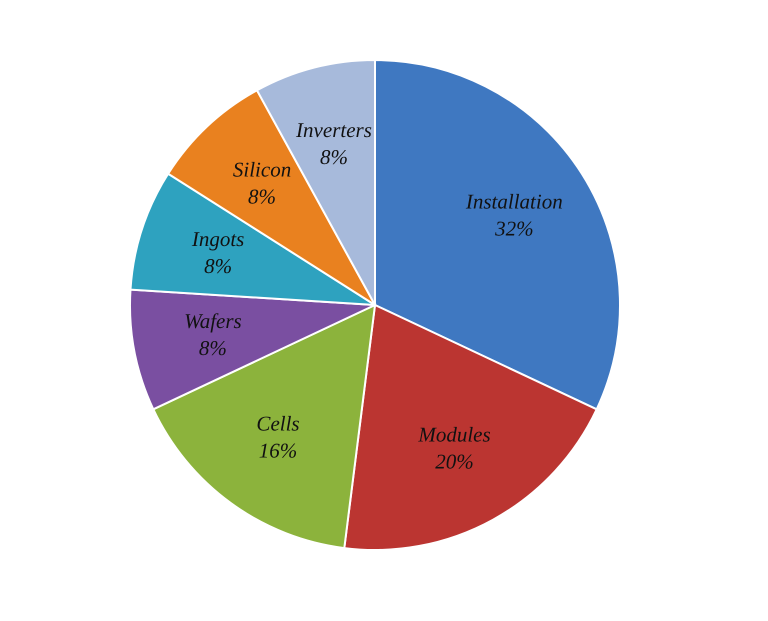 The image size is (768, 621). Describe the element at coordinates (454, 462) in the screenshot. I see `data-label: 20%` at that location.